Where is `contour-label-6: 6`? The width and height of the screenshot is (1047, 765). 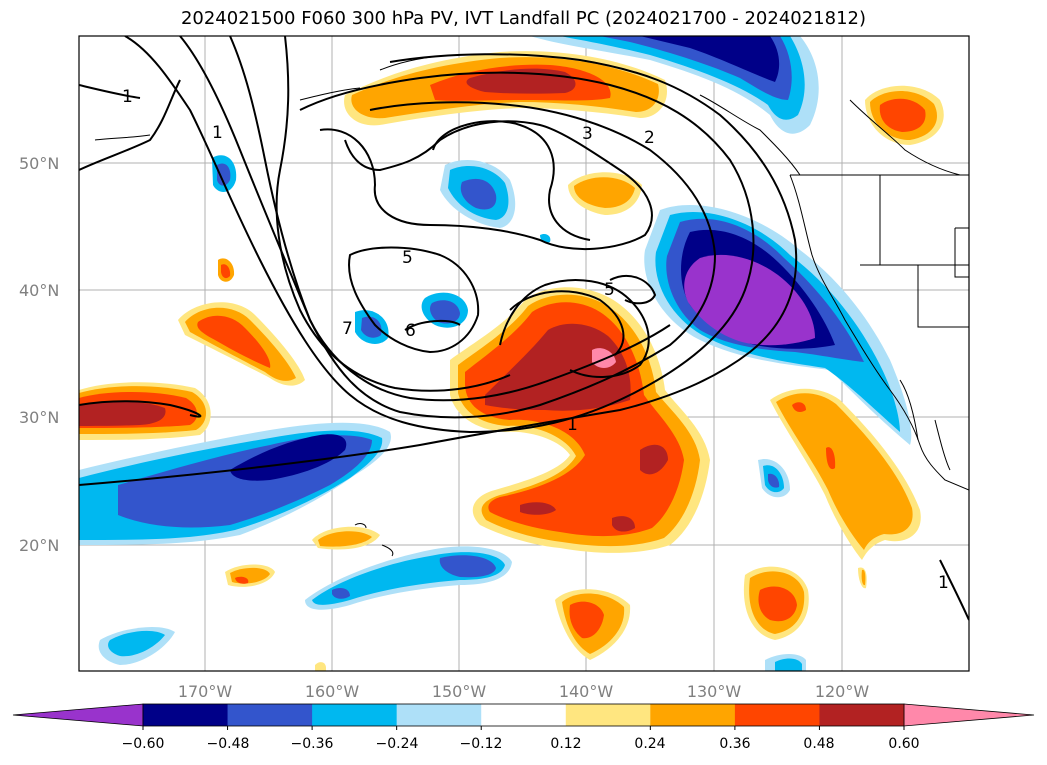
contour-label-6: 6 is located at coordinates (410, 331).